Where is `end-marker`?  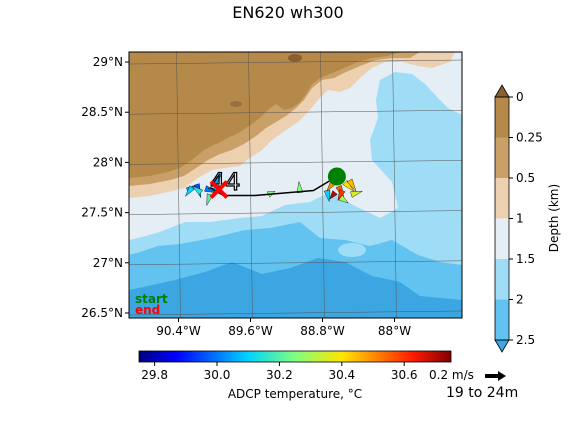 end-marker is located at coordinates (219, 189).